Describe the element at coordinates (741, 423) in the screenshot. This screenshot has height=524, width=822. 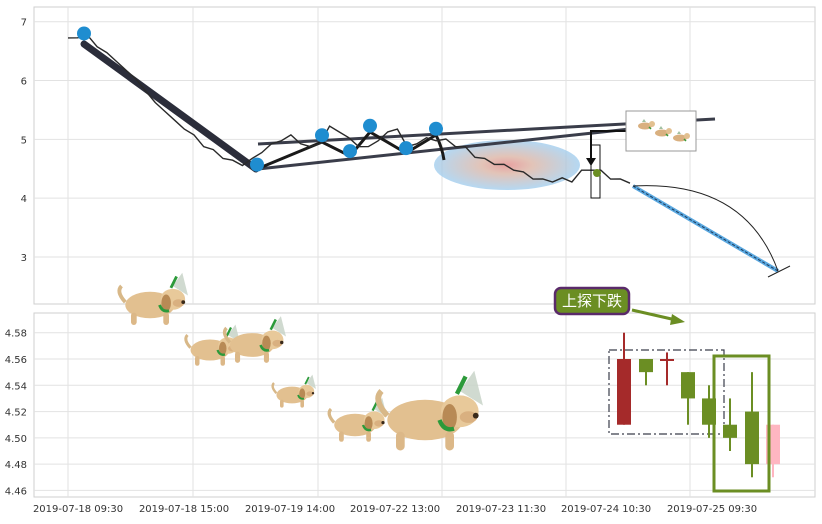
I see `pattern-box-right` at that location.